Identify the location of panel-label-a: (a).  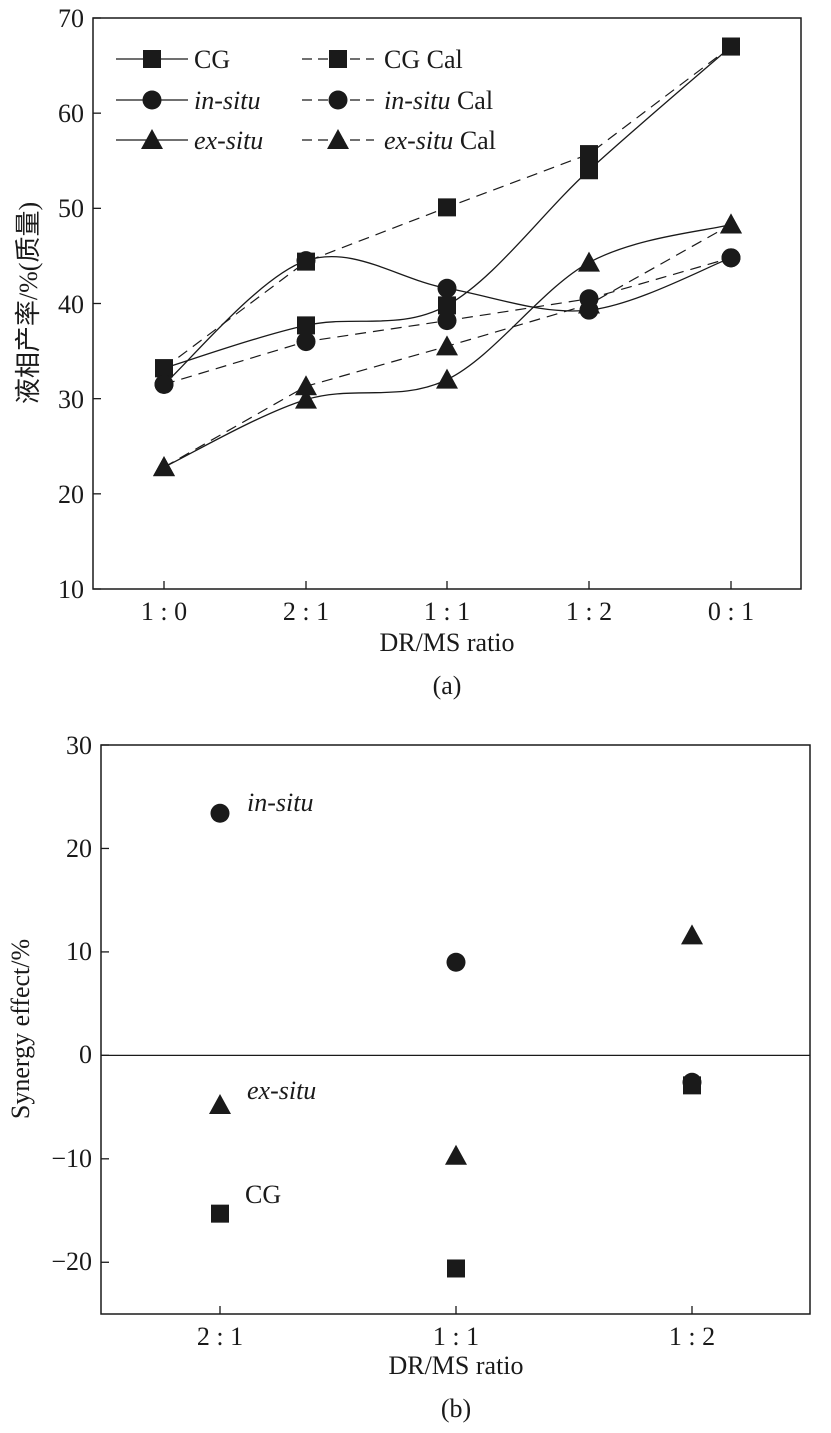
(447, 685).